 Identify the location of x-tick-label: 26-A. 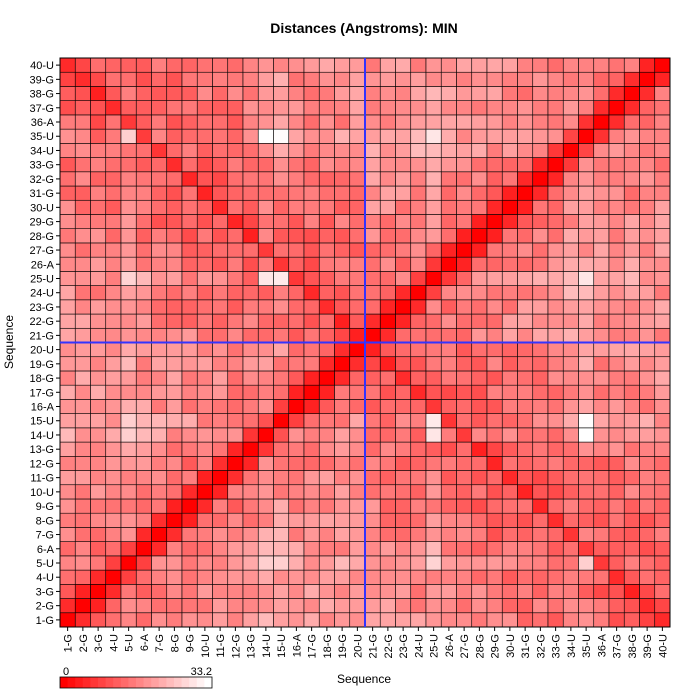
(450, 645).